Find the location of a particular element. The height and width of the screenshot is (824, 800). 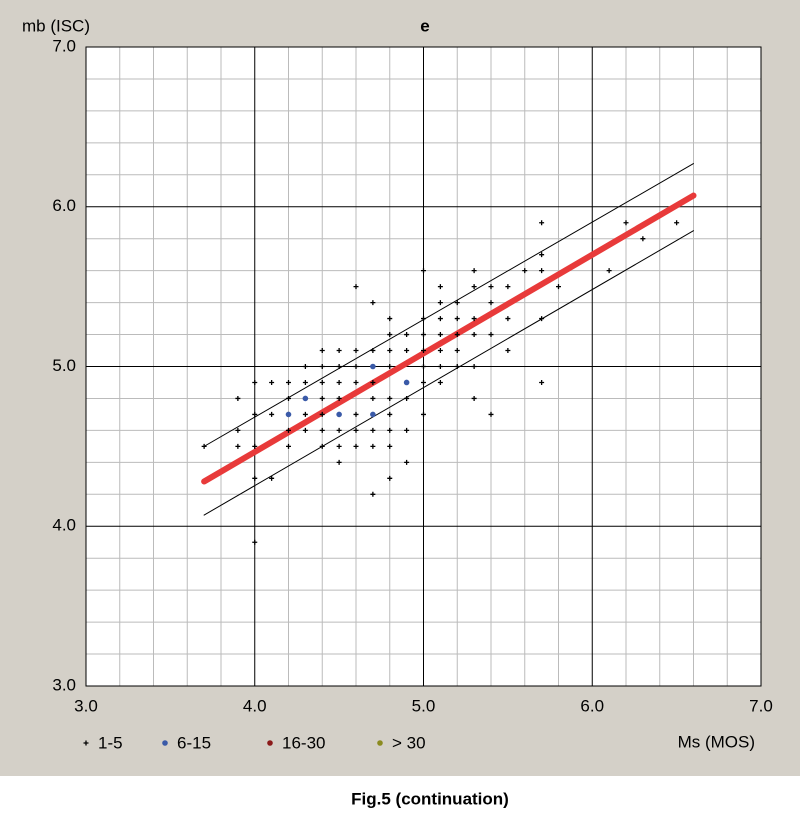

x-tick-label: 6.0 is located at coordinates (592, 705).